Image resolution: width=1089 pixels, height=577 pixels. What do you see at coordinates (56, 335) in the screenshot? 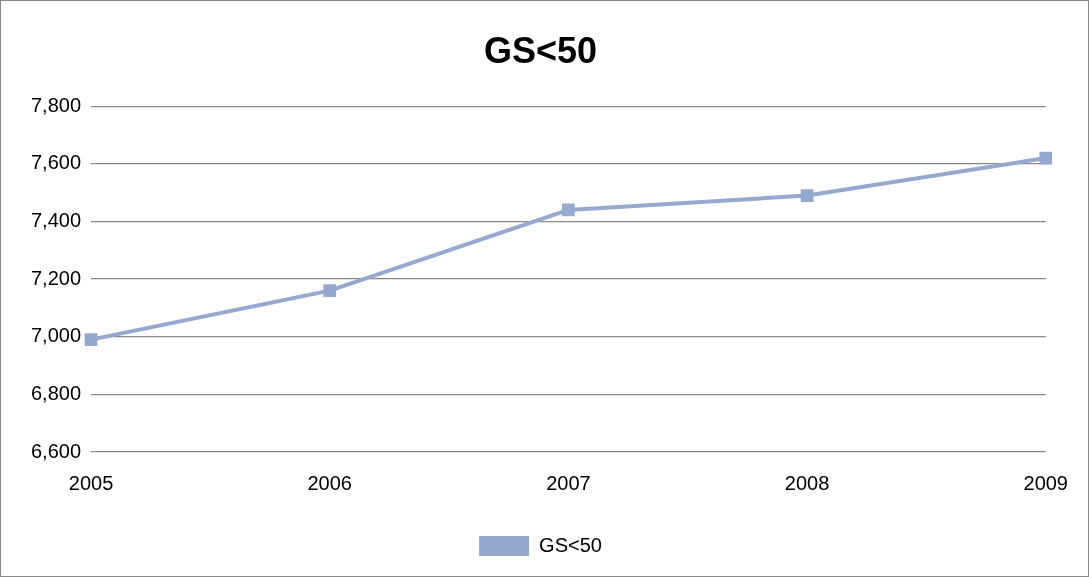
I see `y-tick-label: 7,000` at bounding box center [56, 335].